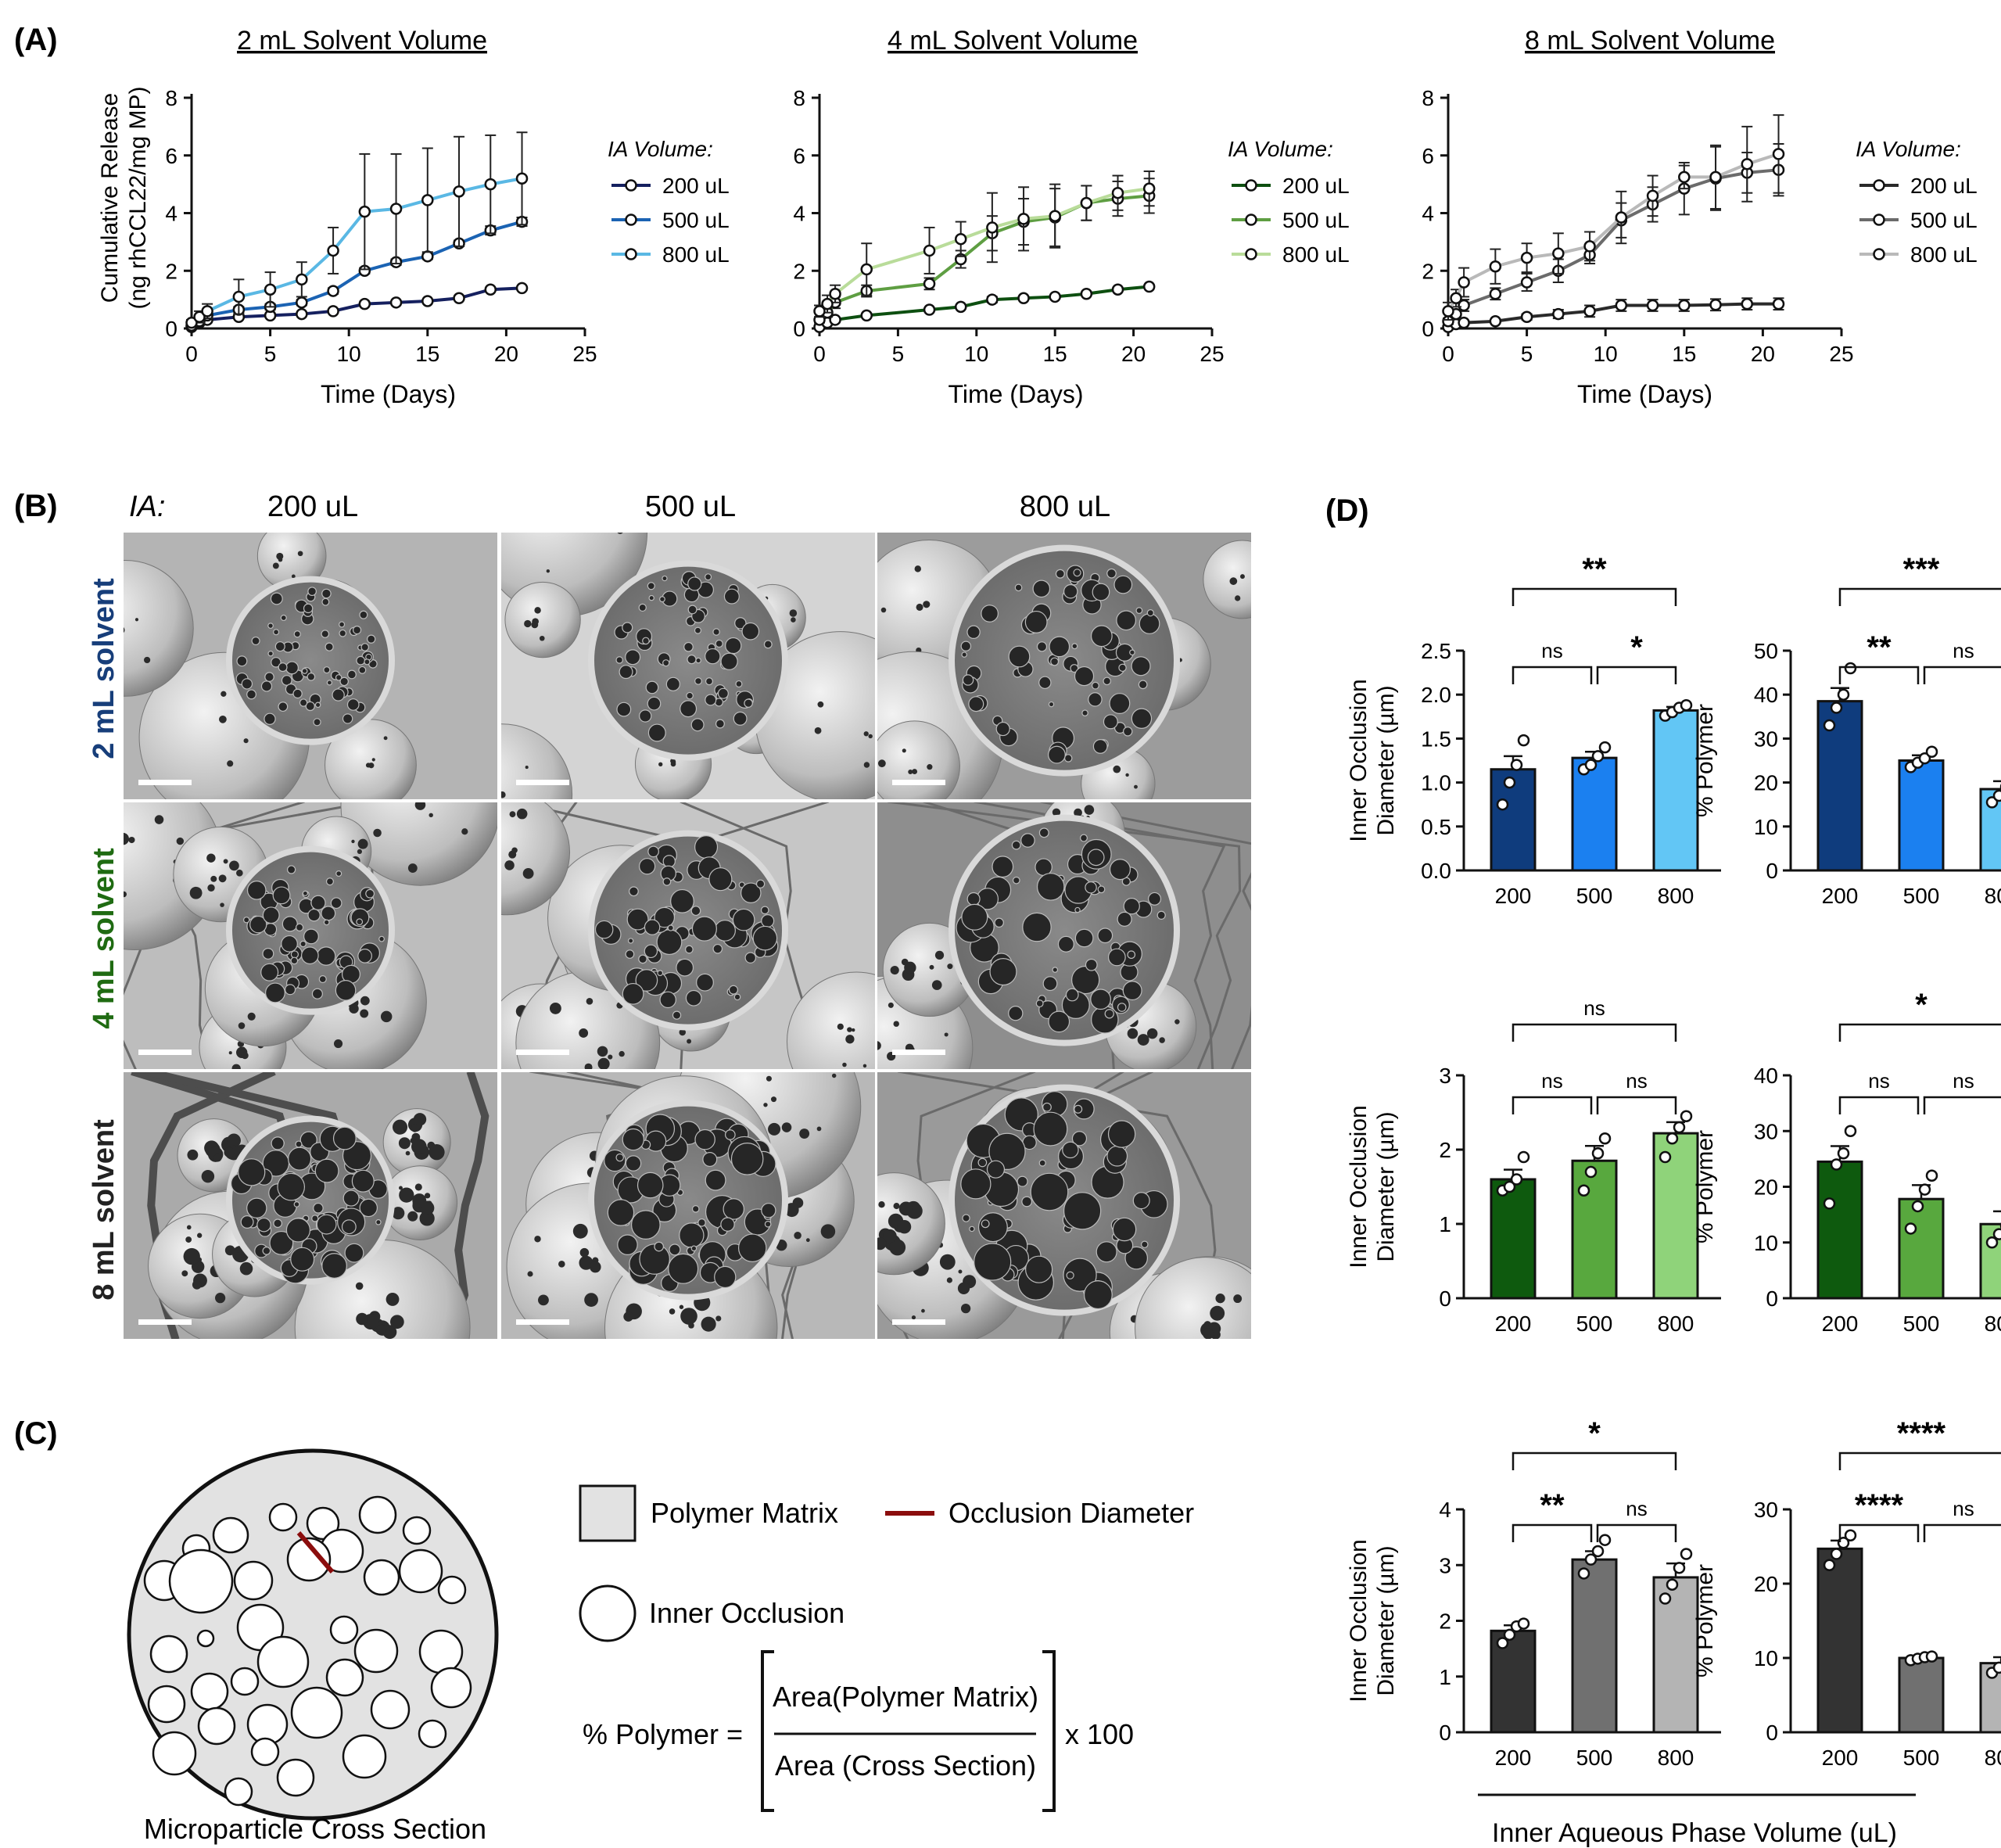 The height and width of the screenshot is (1848, 2001). I want to click on formula-rhs: x 100, so click(1099, 1734).